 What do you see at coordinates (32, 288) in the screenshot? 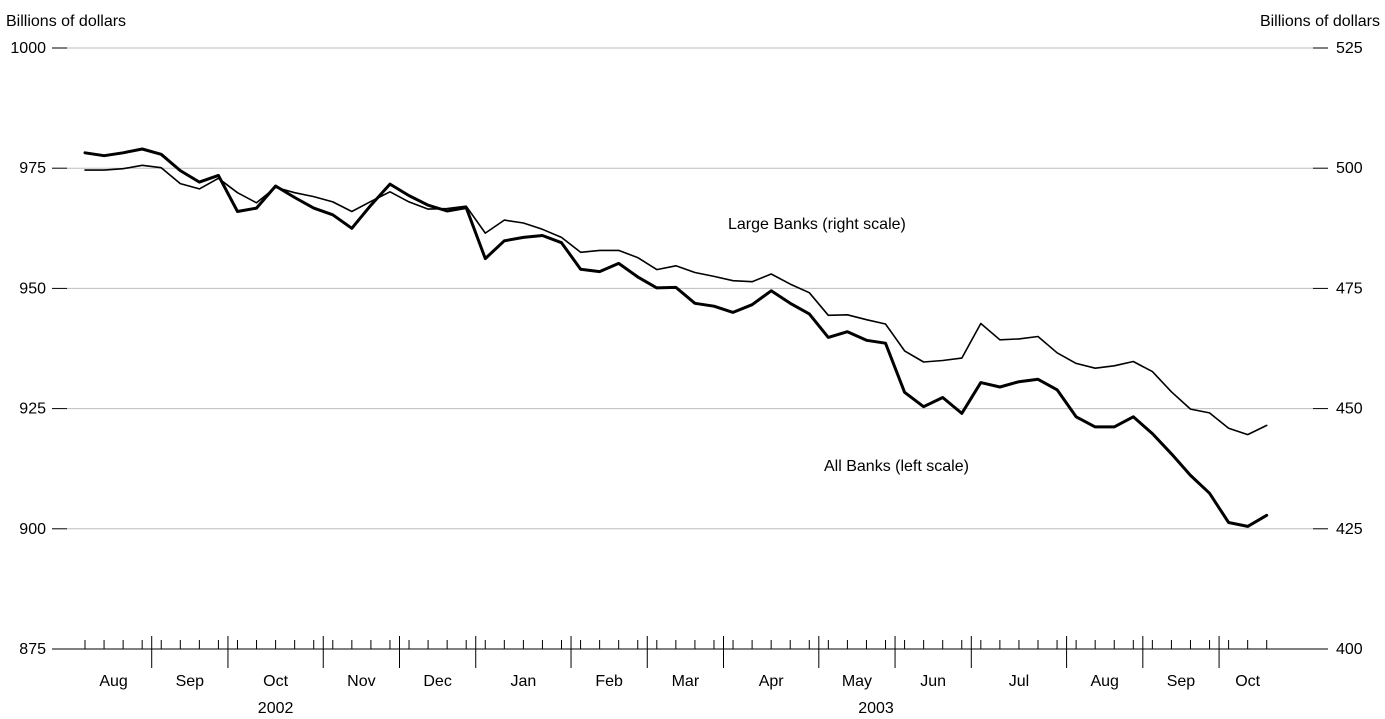
I see `left-tick-label: 950` at bounding box center [32, 288].